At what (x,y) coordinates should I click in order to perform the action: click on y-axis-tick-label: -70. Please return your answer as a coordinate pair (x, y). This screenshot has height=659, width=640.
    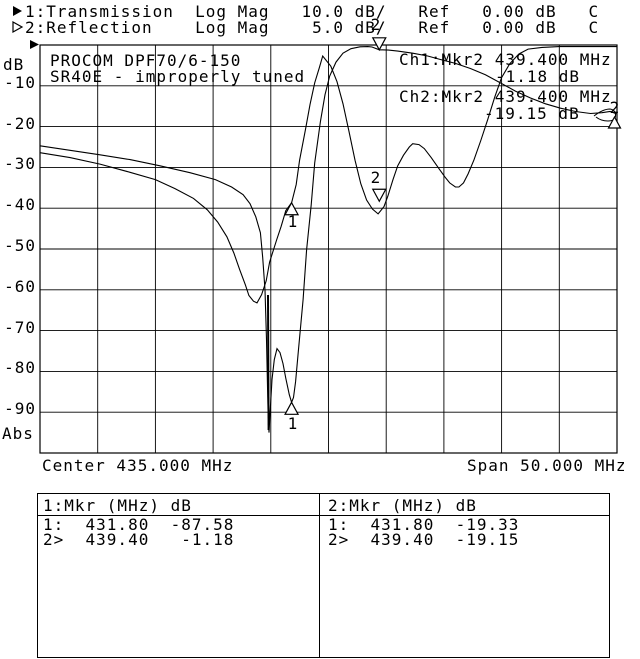
    Looking at the image, I should click on (20, 327).